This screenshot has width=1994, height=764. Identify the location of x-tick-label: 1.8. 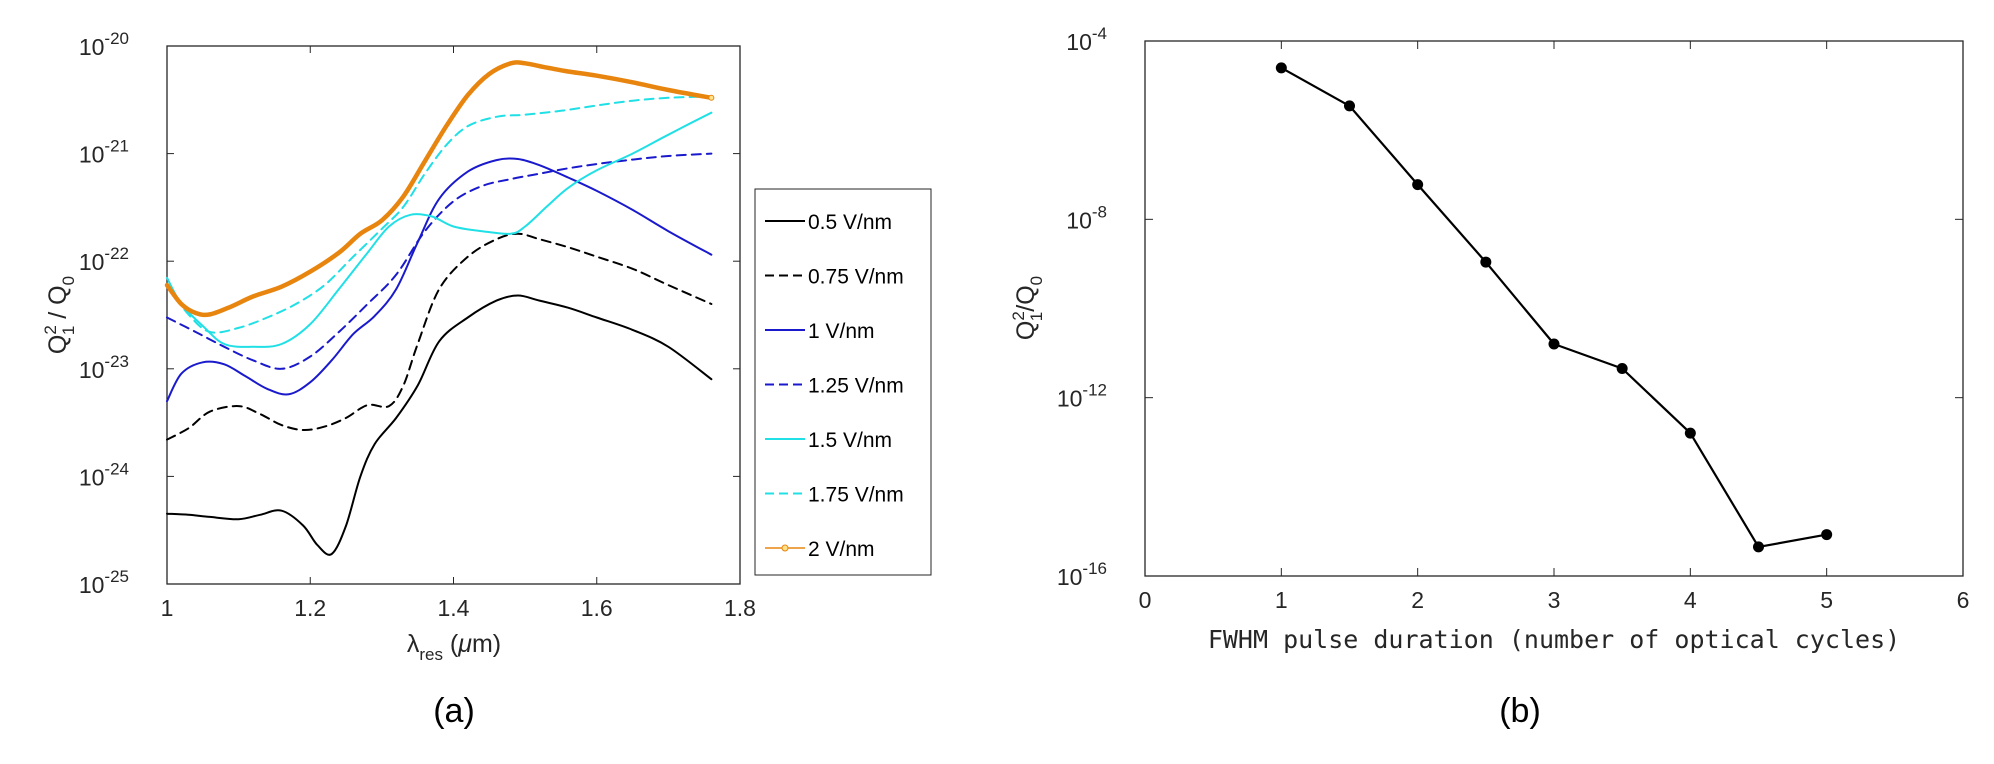
(740, 608).